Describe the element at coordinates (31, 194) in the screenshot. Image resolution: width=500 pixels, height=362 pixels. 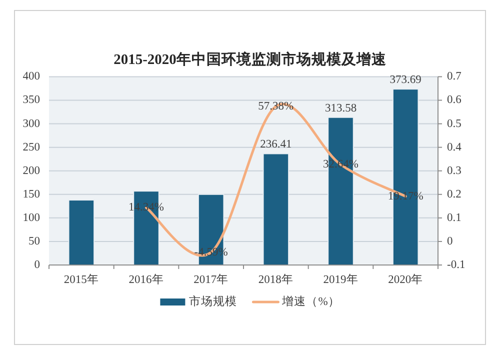
I see `y-tick-label: 150` at that location.